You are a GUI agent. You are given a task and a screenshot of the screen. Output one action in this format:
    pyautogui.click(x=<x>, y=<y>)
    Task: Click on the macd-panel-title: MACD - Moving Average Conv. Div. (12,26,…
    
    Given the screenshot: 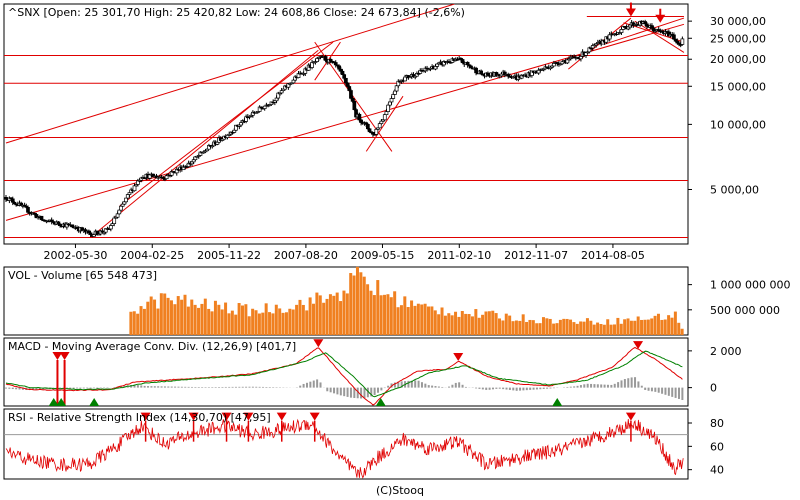 What is the action you would take?
    pyautogui.click(x=152, y=346)
    